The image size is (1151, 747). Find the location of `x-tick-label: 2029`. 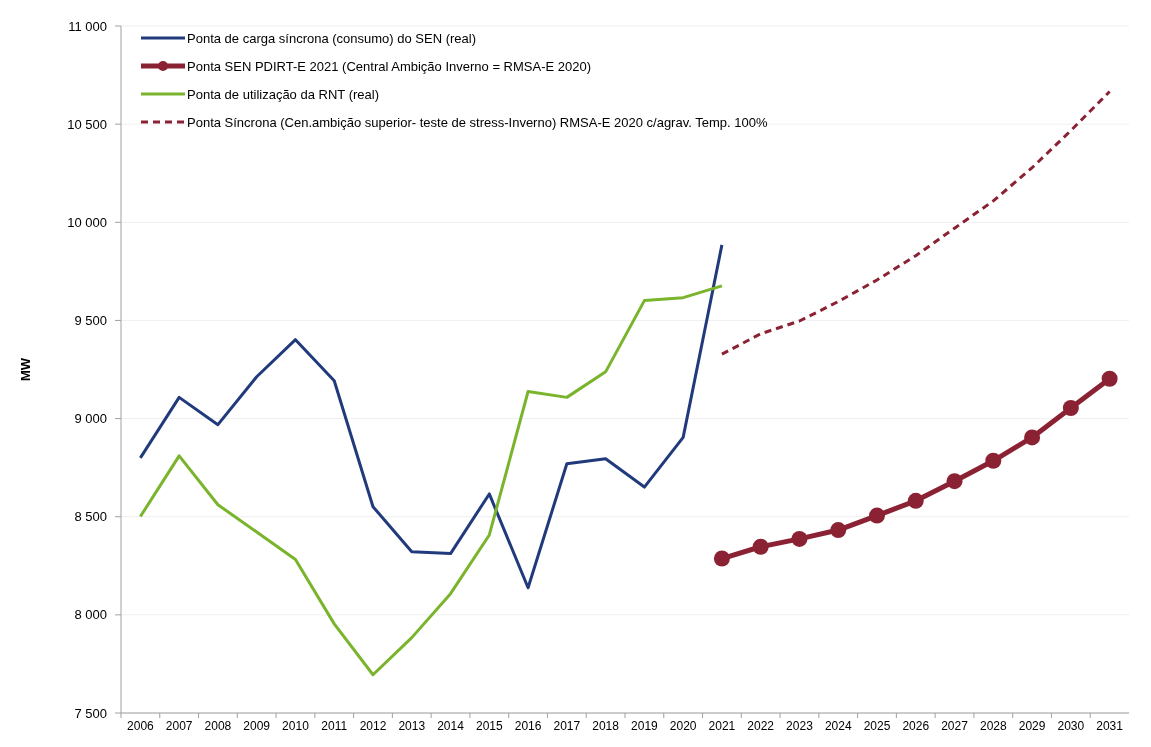

x-tick-label: 2029 is located at coordinates (1032, 726).